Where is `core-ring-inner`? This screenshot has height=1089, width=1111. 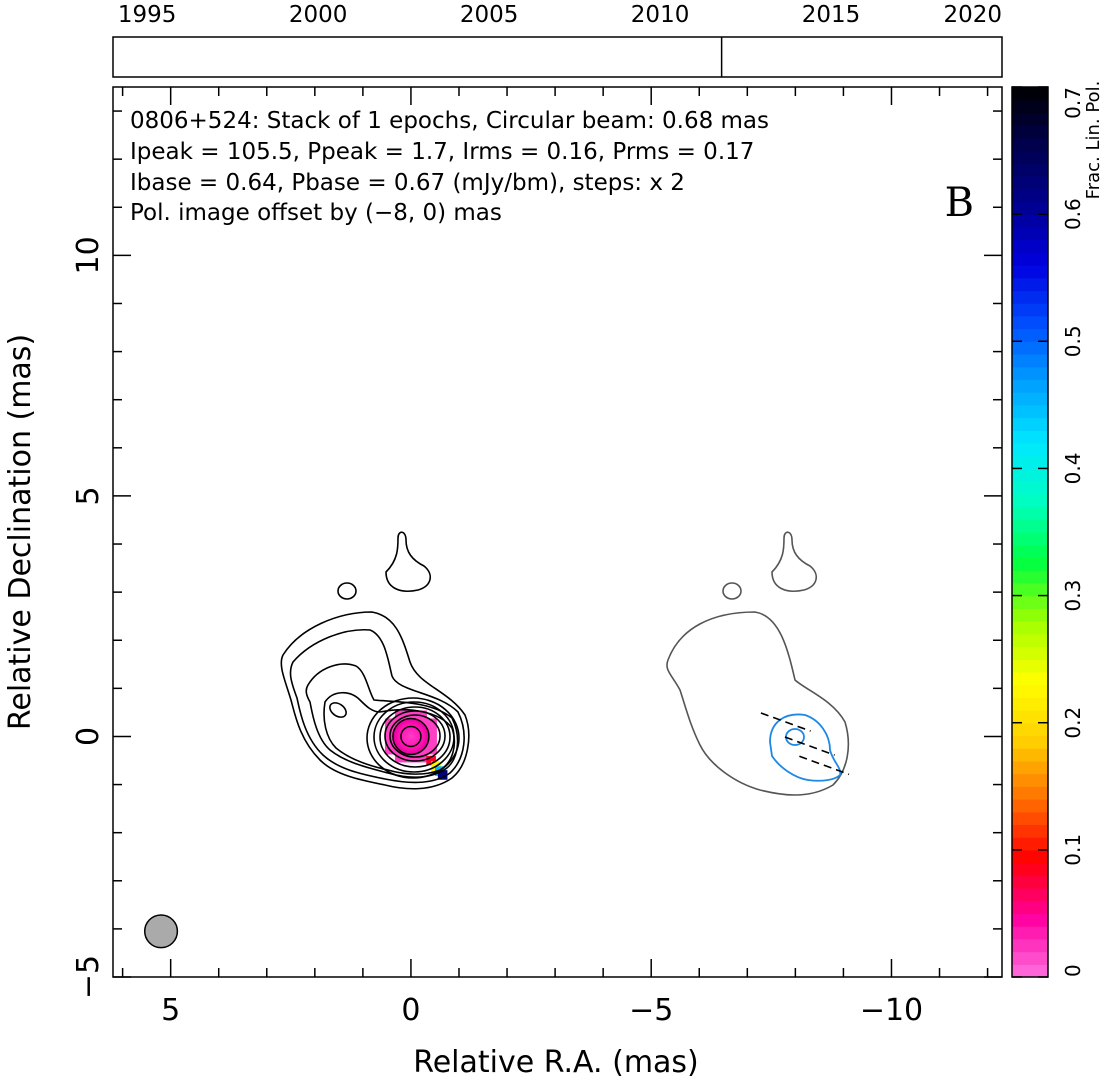 core-ring-inner is located at coordinates (411, 736).